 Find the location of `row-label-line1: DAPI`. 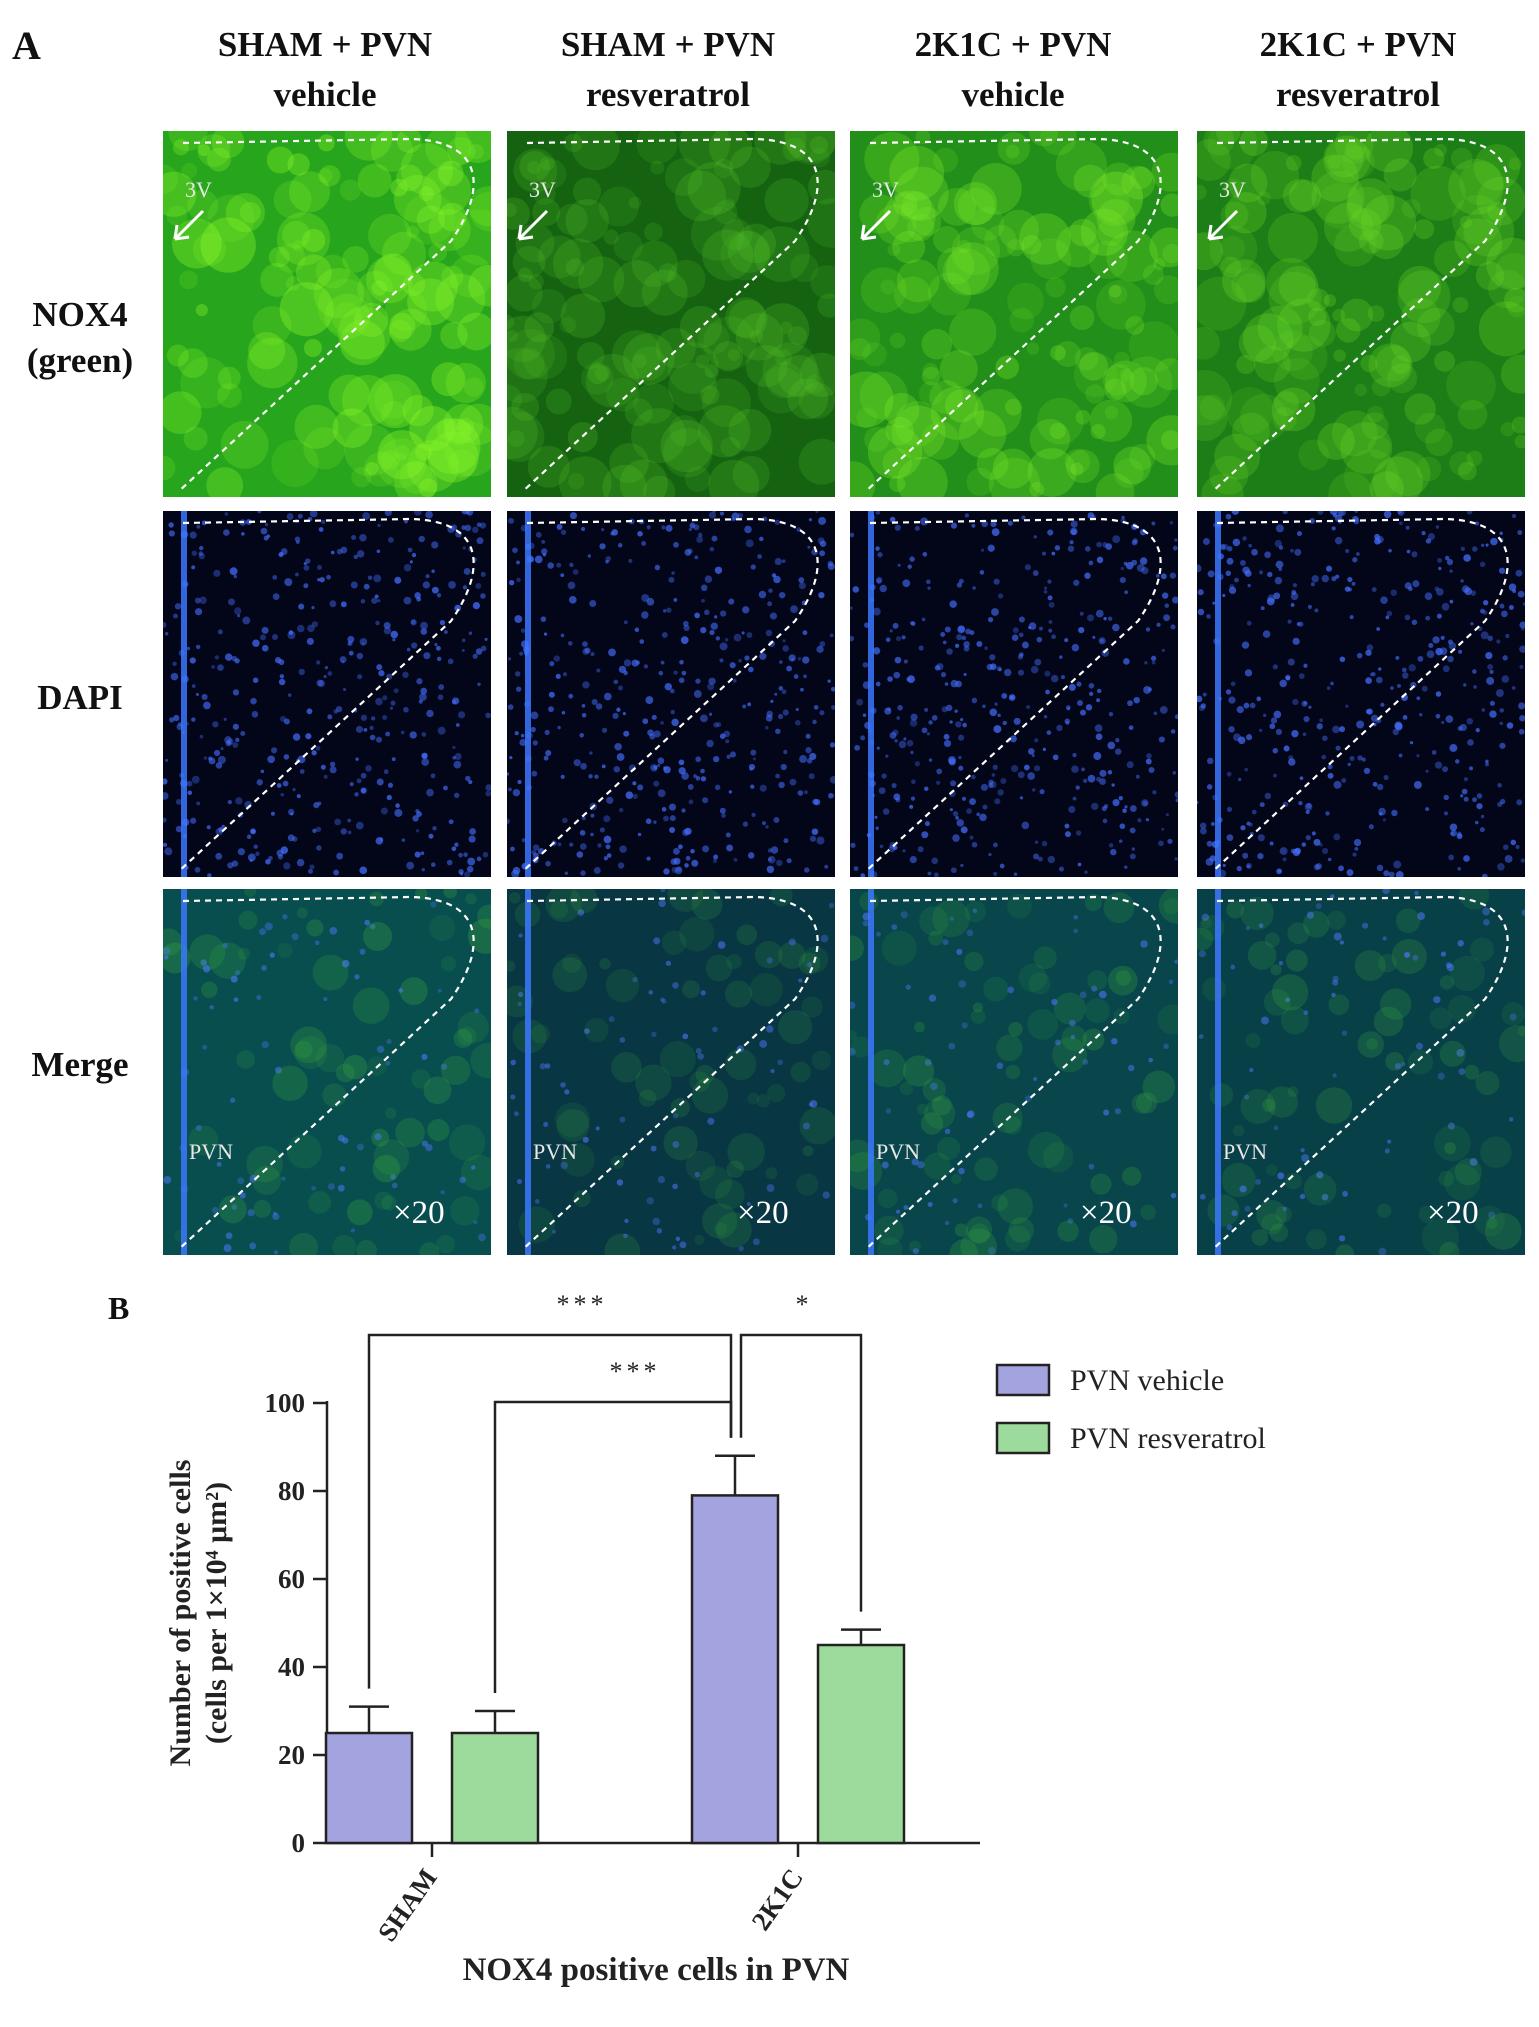

row-label-line1: DAPI is located at coordinates (80, 697).